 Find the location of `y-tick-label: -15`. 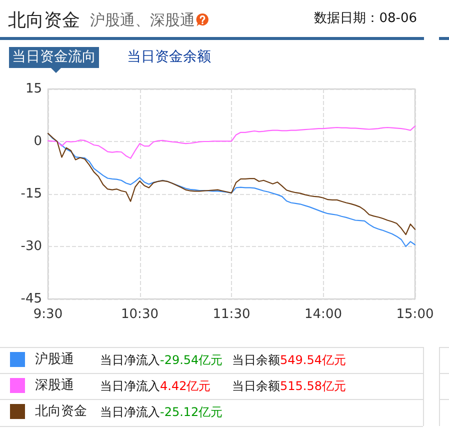

y-tick-label: -15 is located at coordinates (31, 194).